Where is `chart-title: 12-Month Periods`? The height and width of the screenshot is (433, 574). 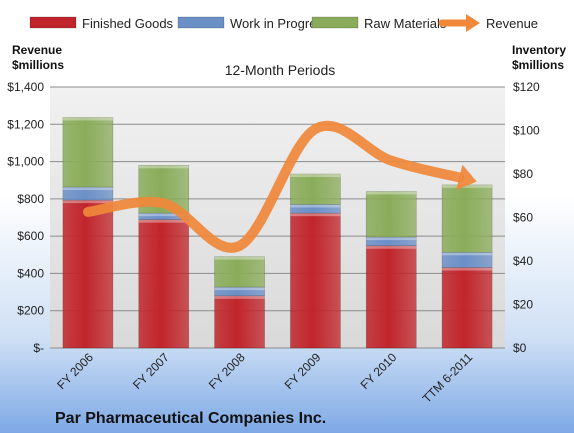 chart-title: 12-Month Periods is located at coordinates (280, 70).